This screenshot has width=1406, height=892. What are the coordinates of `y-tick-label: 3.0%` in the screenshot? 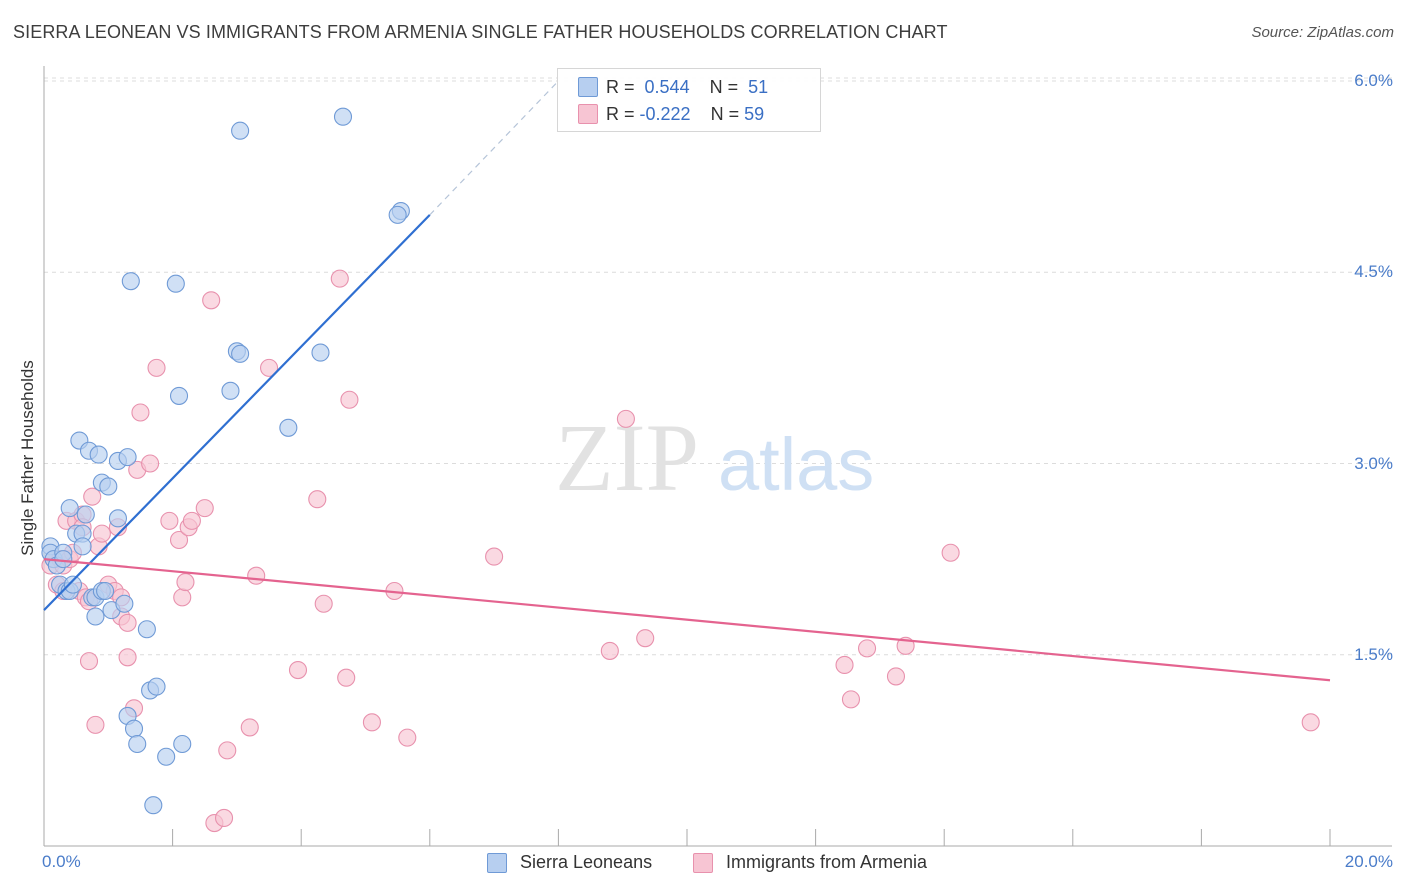 It's located at (1373, 463).